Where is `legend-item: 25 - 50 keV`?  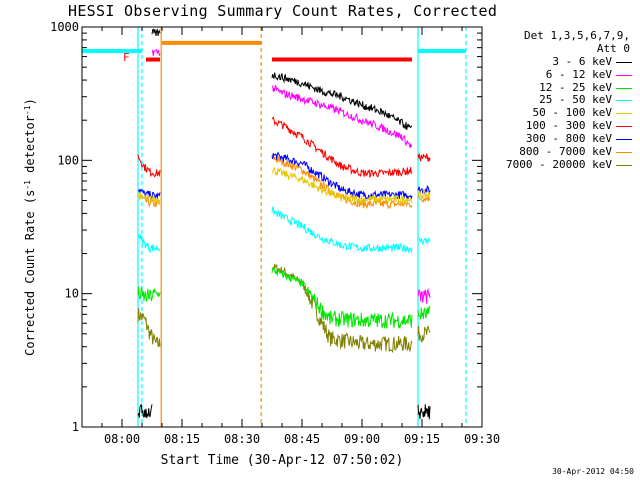 legend-item: 25 - 50 keV is located at coordinates (559, 100).